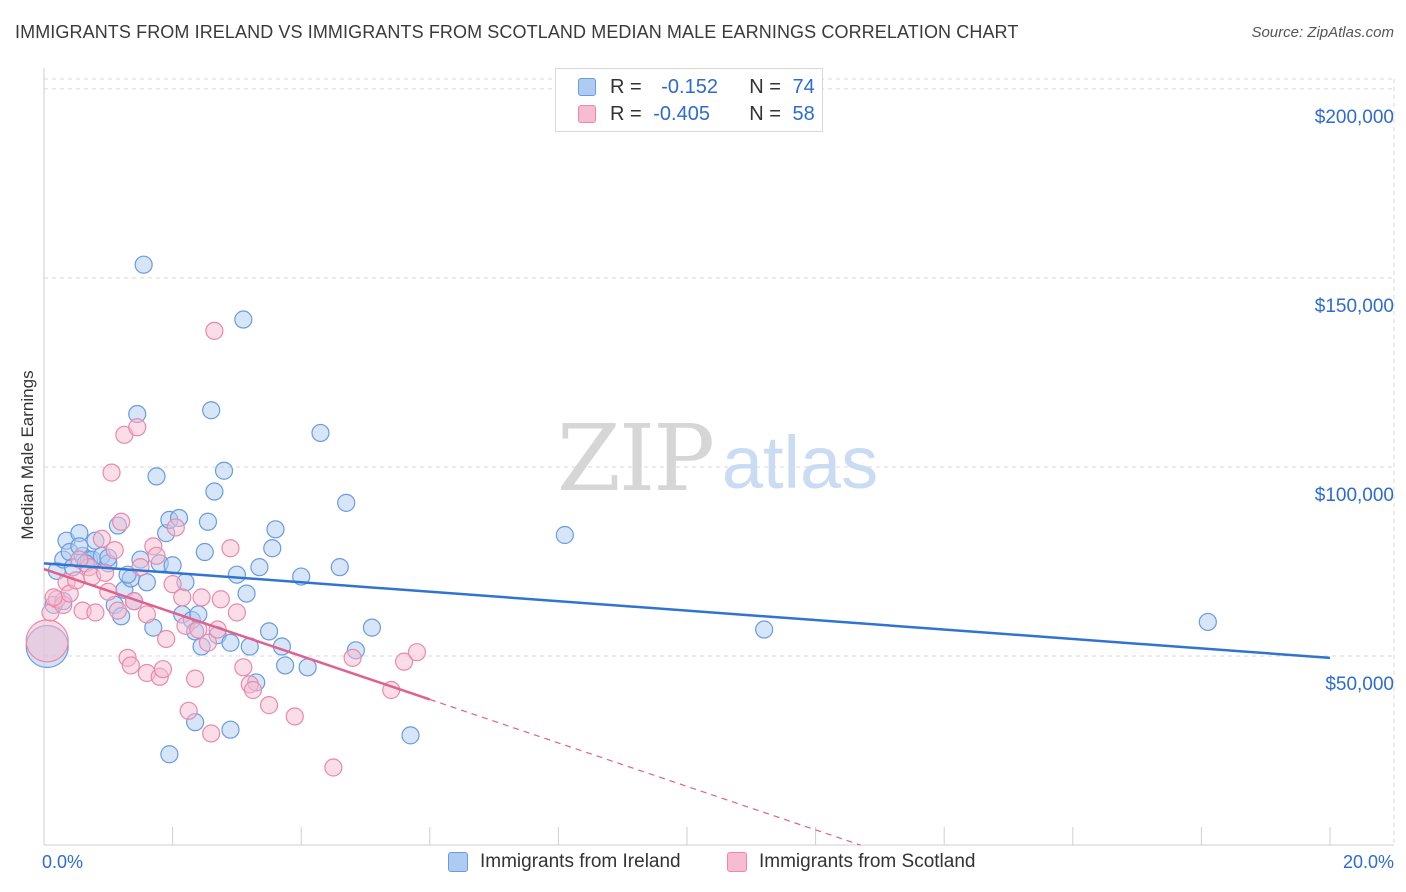 The image size is (1406, 892). I want to click on legend-r-label-scotland: R =, so click(629, 113).